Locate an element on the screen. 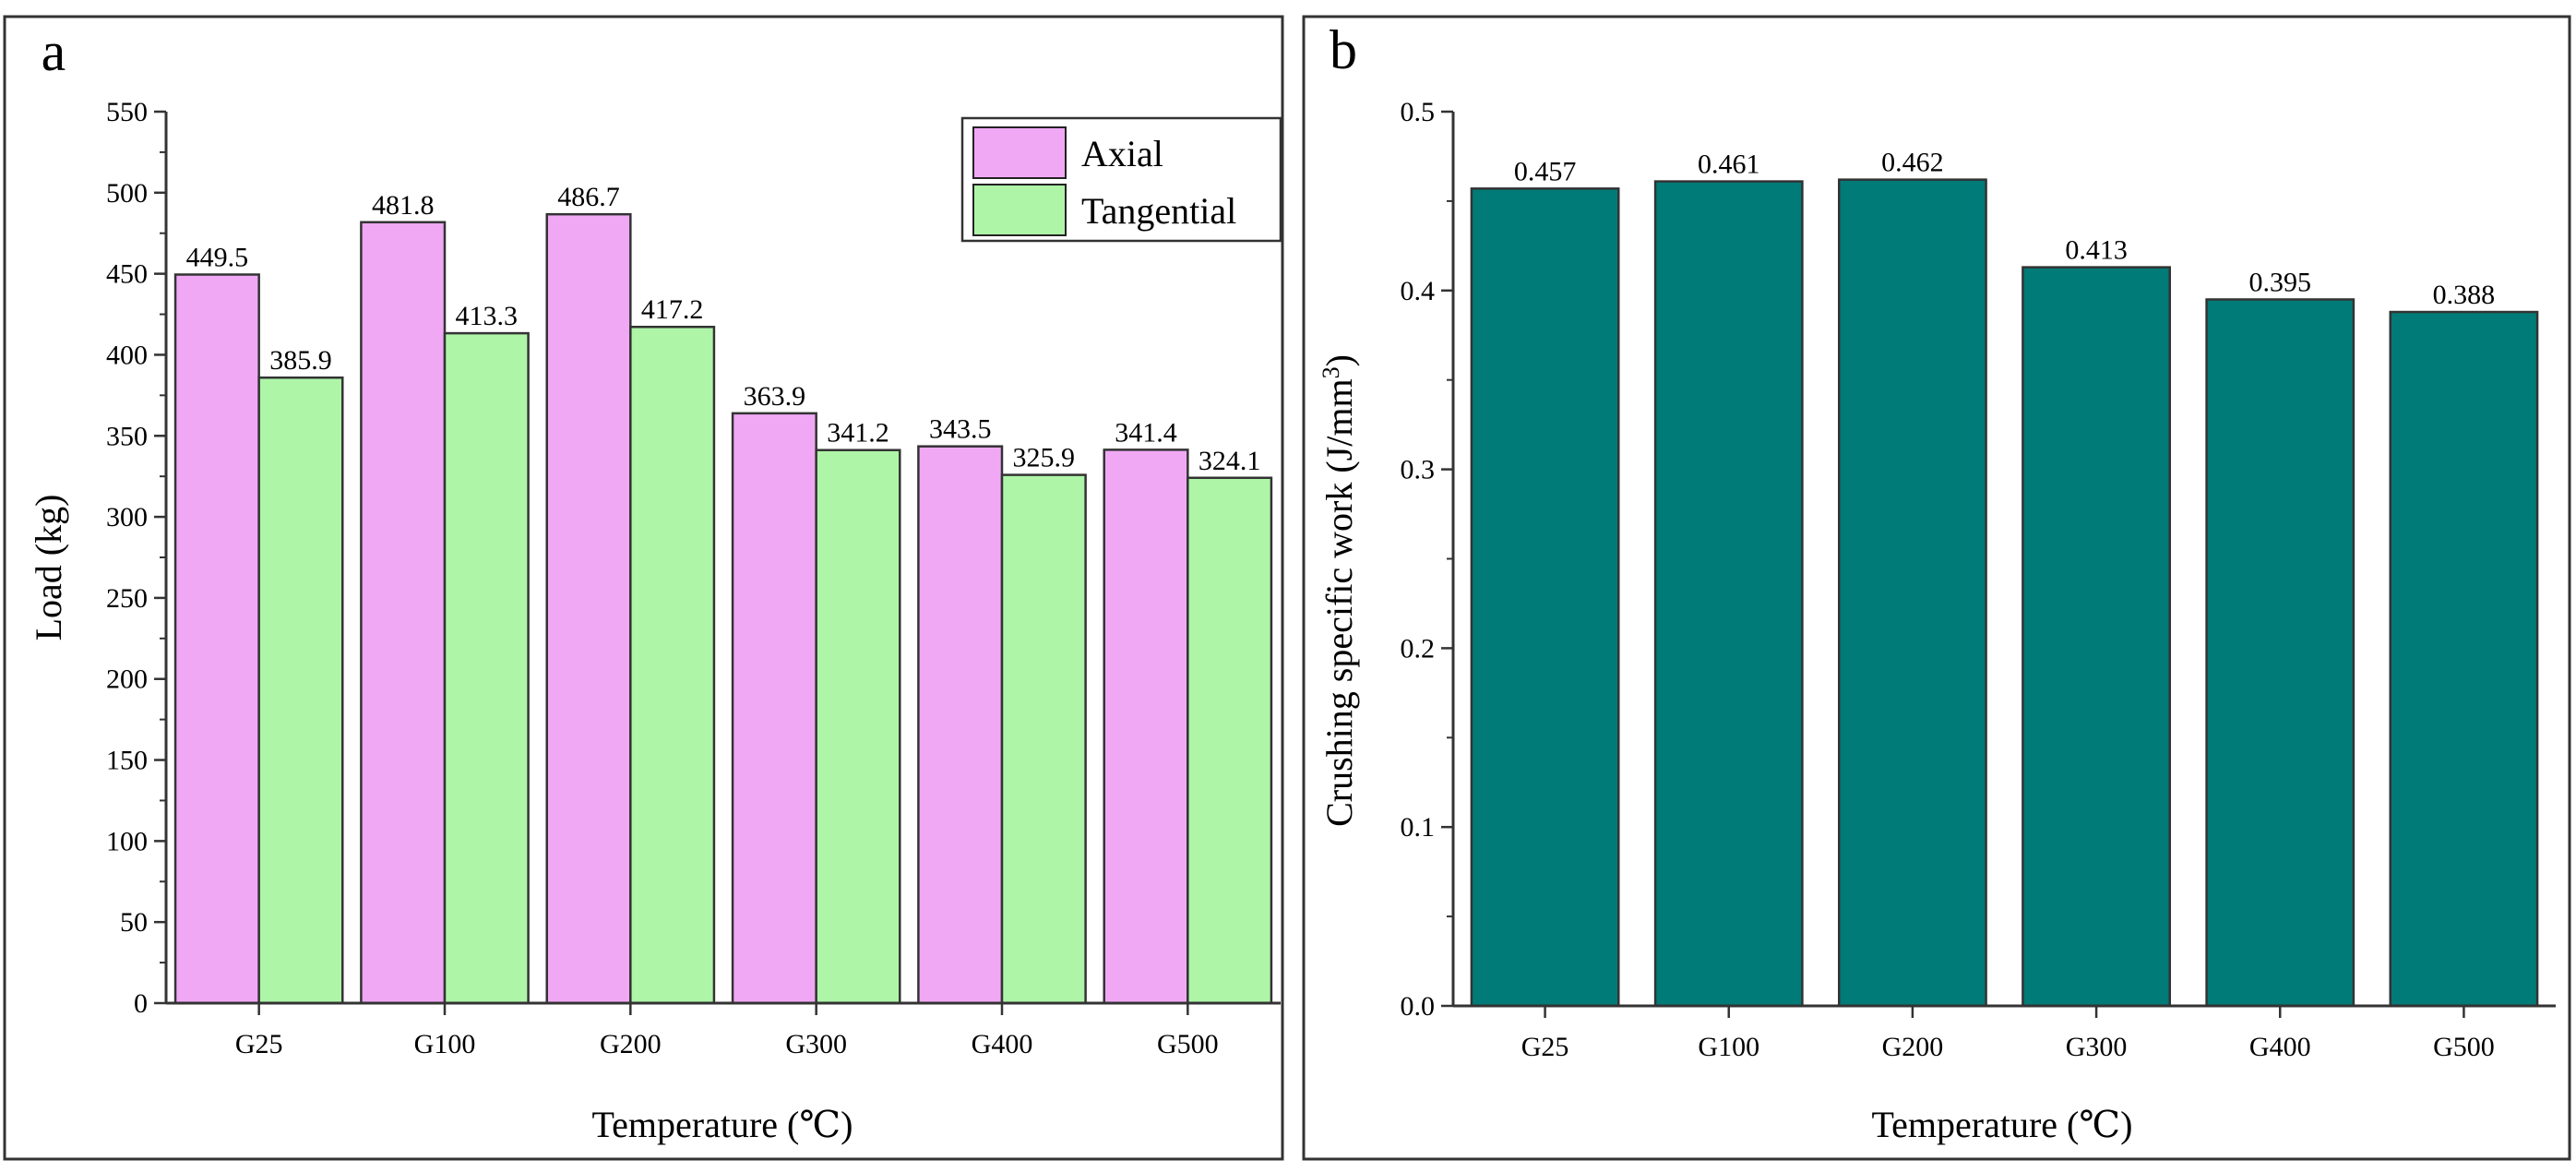  panel-b-y-title: Crushing specific work (J/mm3) is located at coordinates (1339, 590).